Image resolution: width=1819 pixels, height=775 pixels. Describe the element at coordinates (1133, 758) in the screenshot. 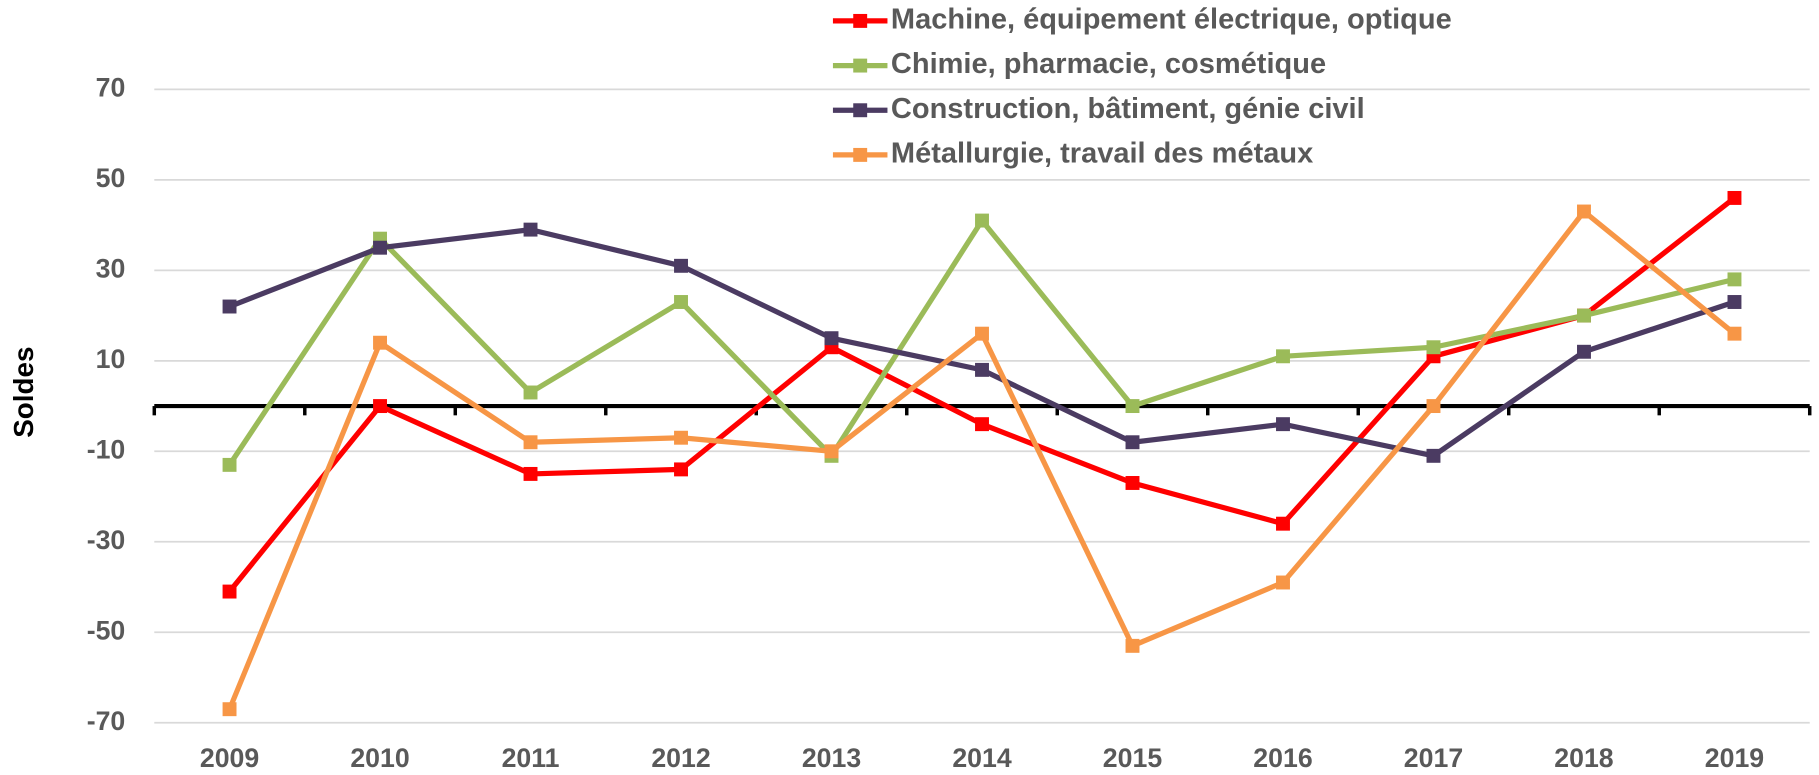

I see `x-tick-label: 2015` at that location.